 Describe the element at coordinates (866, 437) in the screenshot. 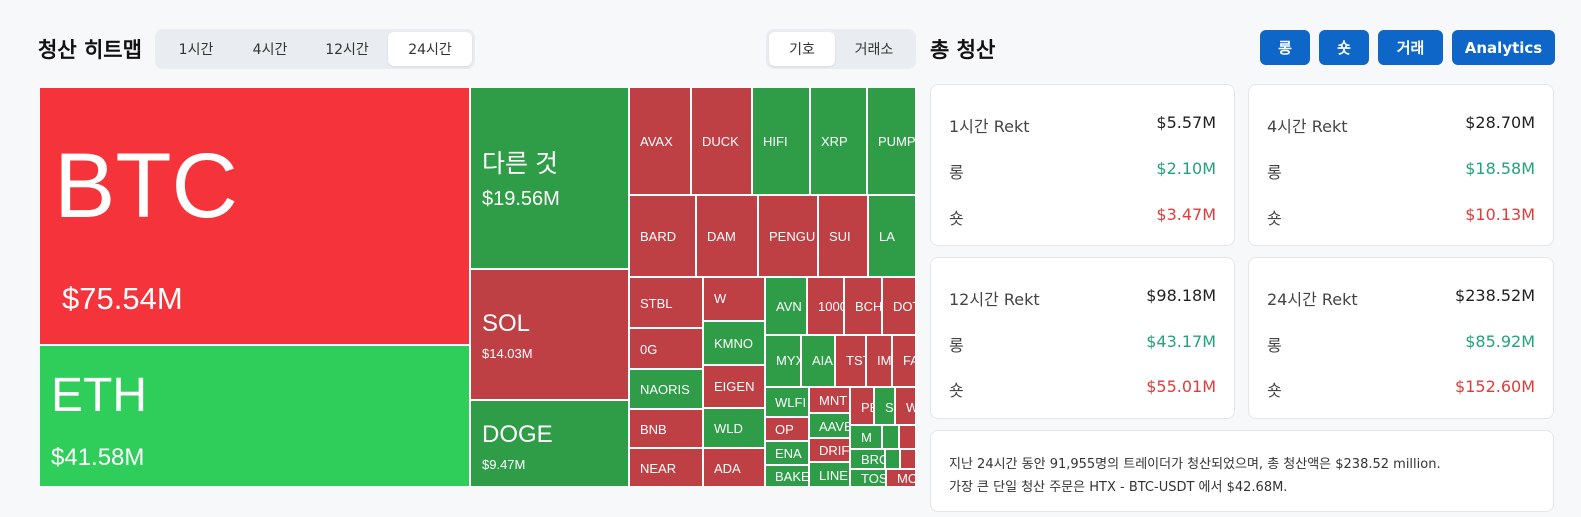

I see `tile-small: M` at that location.